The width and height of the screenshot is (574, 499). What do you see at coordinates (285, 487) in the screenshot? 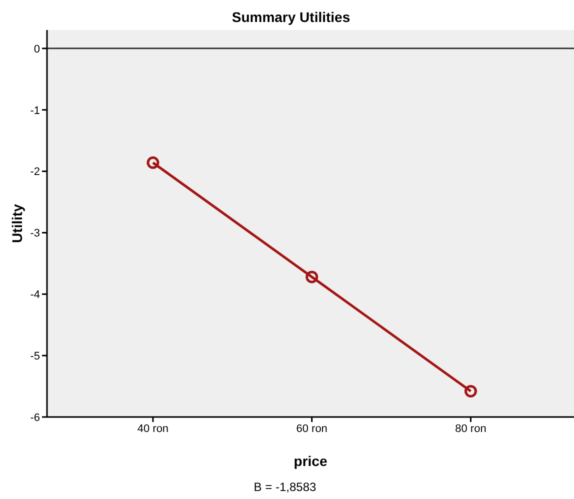
I see `text: B = -1,8583` at bounding box center [285, 487].